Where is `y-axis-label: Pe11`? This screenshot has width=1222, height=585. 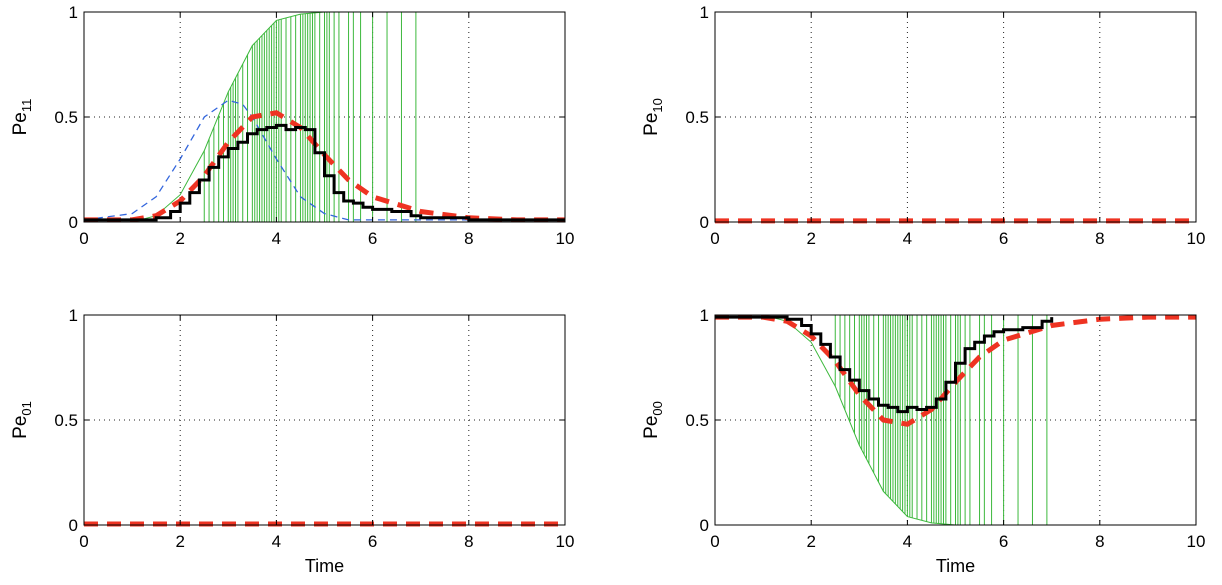 y-axis-label: Pe11 is located at coordinates (22, 117).